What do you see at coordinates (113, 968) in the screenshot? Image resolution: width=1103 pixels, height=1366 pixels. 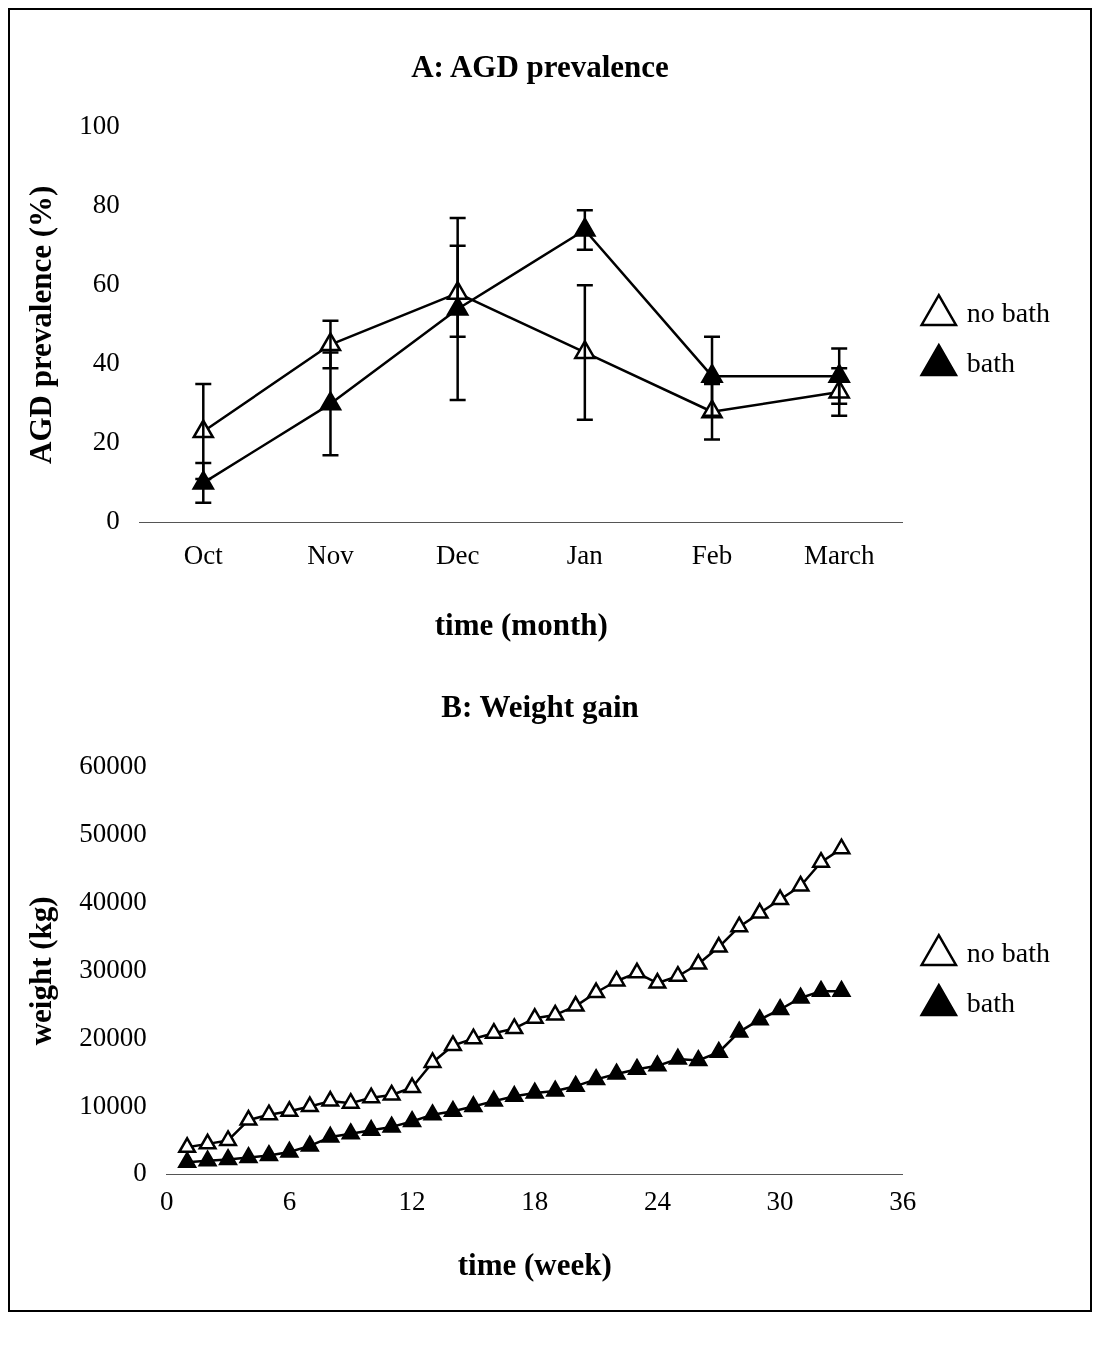 I see `y-tick-label: 30000` at bounding box center [113, 968].